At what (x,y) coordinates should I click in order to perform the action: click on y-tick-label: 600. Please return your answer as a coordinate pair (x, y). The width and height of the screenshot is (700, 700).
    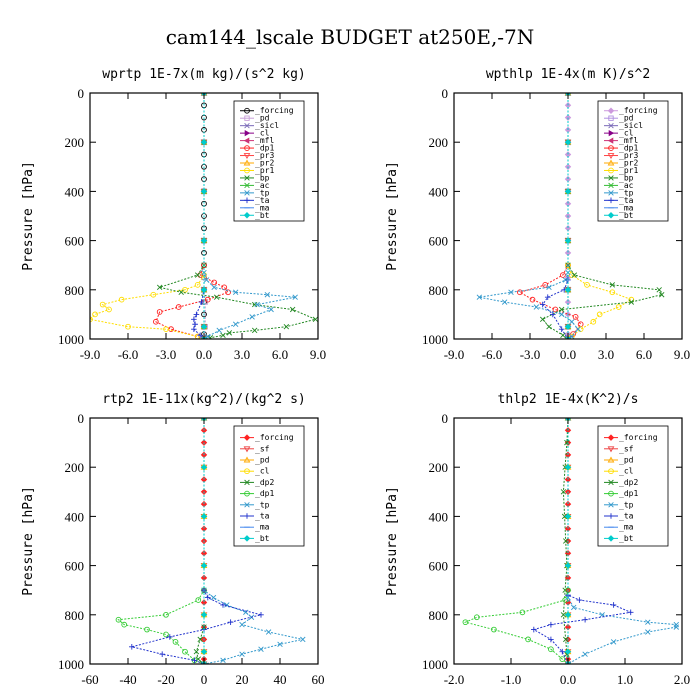
    Looking at the image, I should click on (439, 241).